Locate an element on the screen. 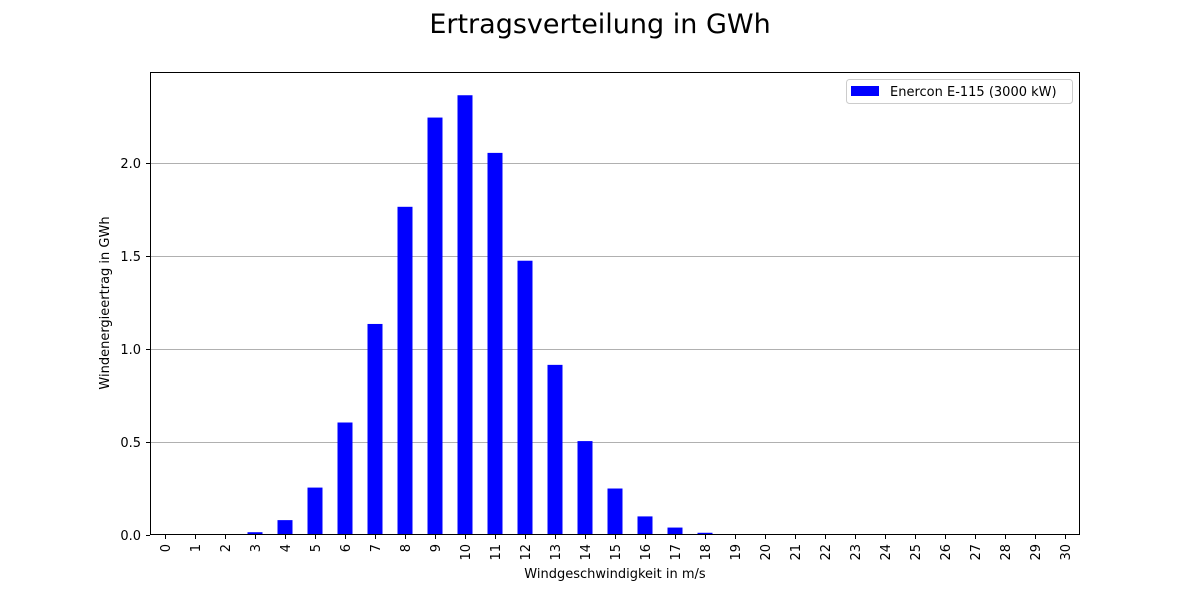 The width and height of the screenshot is (1200, 604). y-tick-label: 1.5 is located at coordinates (130, 257).